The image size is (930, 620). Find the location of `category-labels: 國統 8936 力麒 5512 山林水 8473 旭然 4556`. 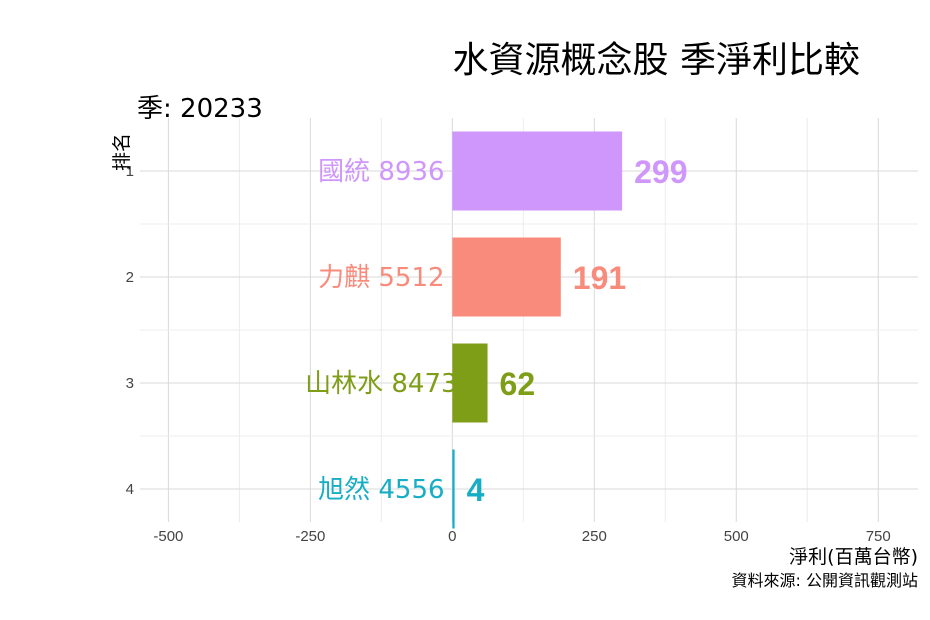

category-labels: 國統 8936 力麒 5512 山林水 8473 旭然 4556 is located at coordinates (381, 331).